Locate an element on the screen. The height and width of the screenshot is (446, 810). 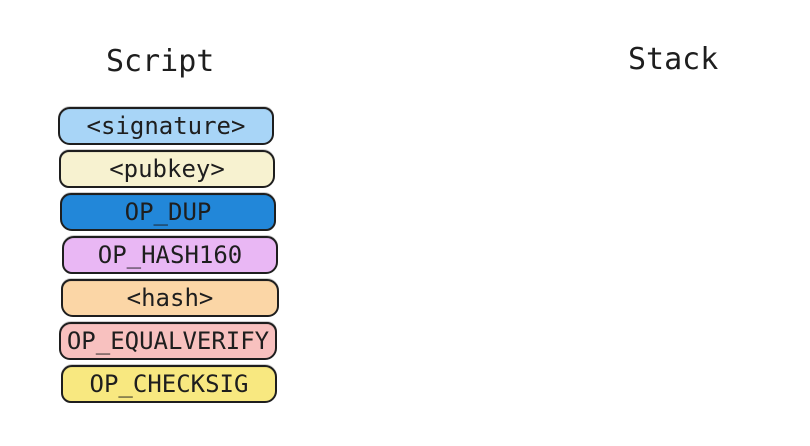
script-item-op-hash160: OP_HASH160 is located at coordinates (170, 255).